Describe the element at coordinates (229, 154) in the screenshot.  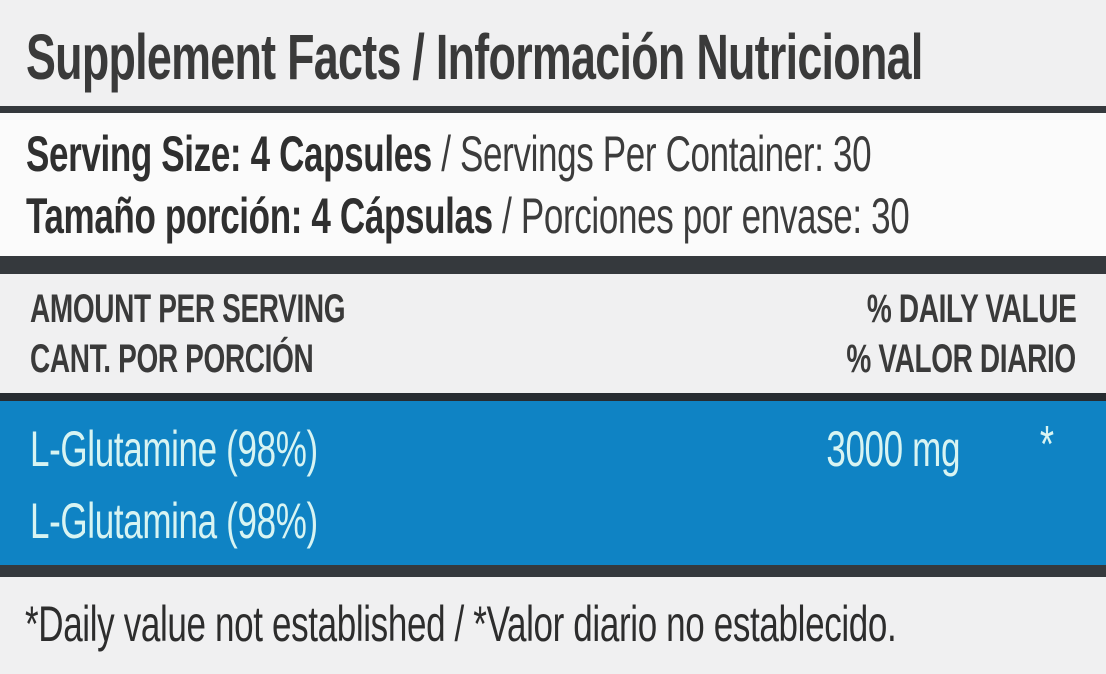
I see `serving-size-en: Serving Size: 4 Capsules` at that location.